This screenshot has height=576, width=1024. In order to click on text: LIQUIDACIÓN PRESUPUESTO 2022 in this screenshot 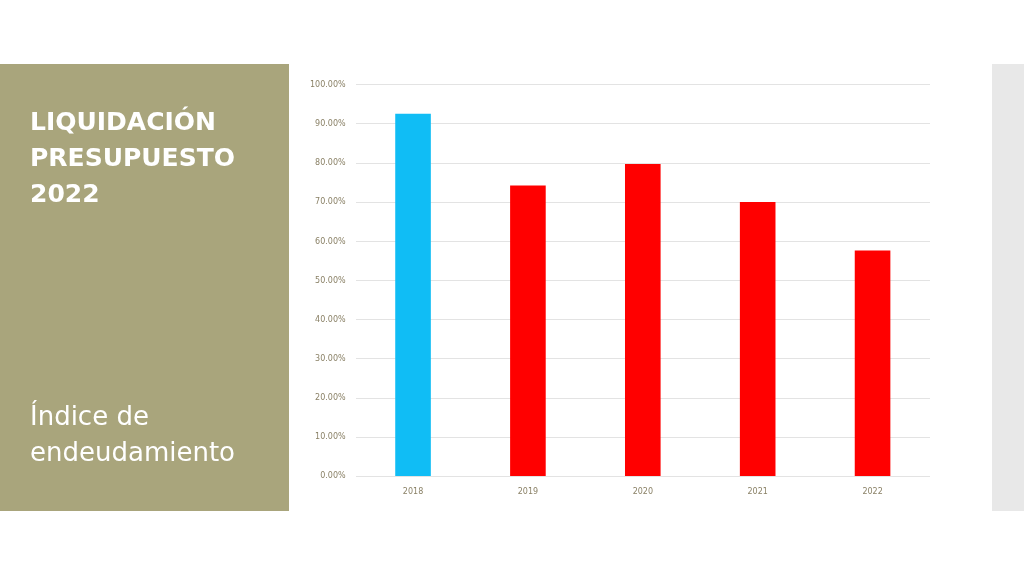, I will do `click(133, 157)`.